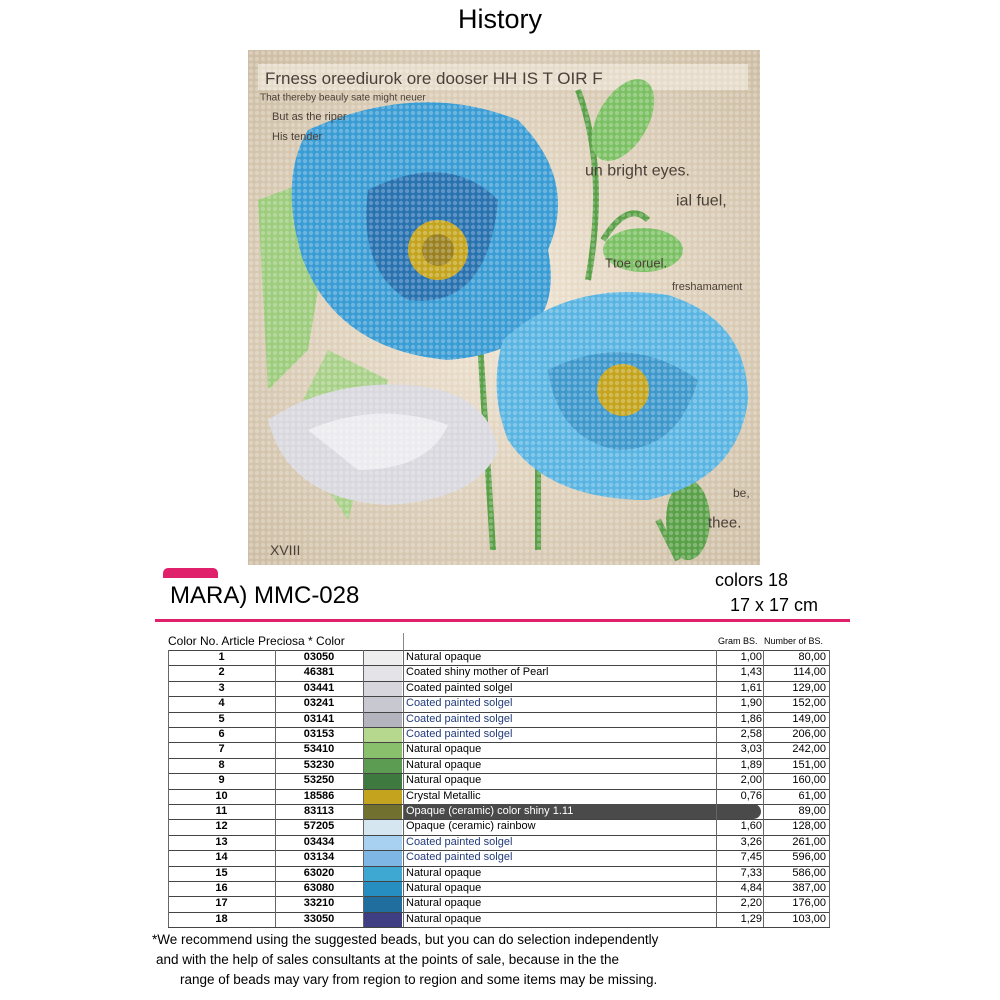  What do you see at coordinates (738, 641) in the screenshot?
I see `header-cell: Gram BS.` at bounding box center [738, 641].